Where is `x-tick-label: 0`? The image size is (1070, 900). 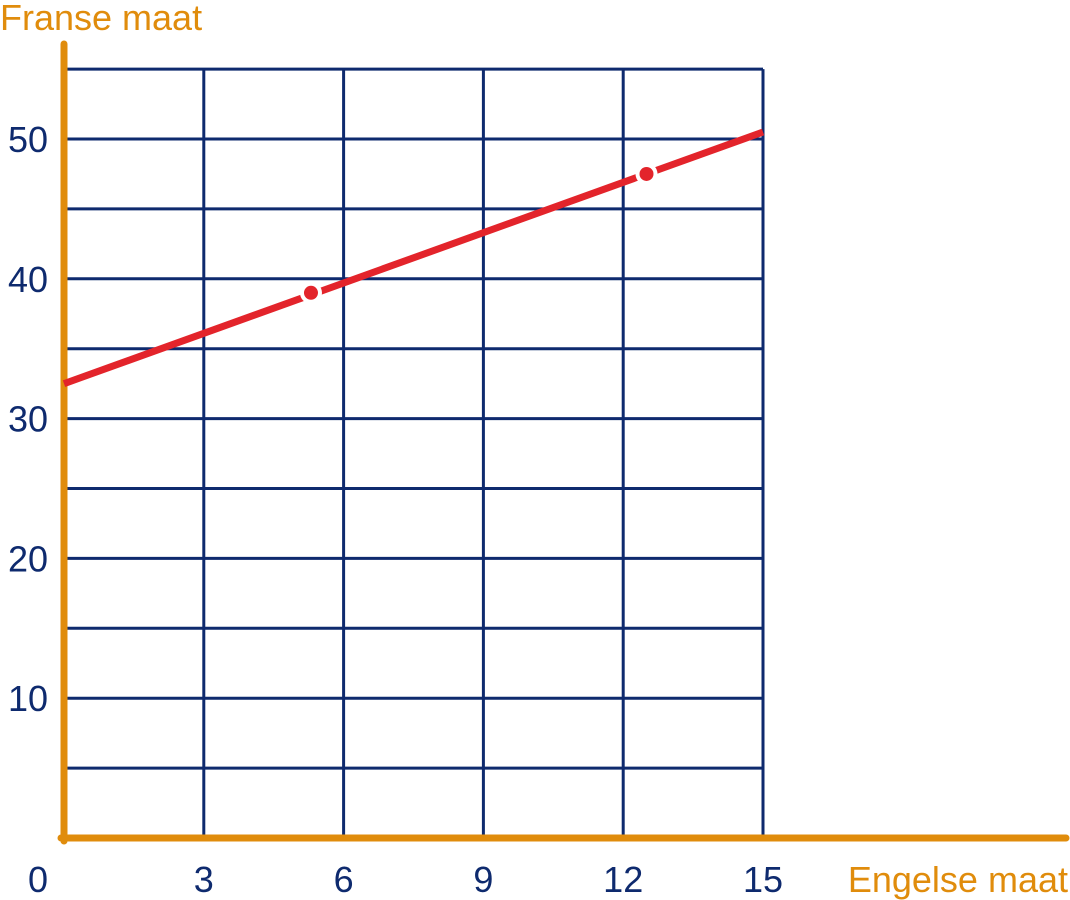 x-tick-label: 0 is located at coordinates (38, 879).